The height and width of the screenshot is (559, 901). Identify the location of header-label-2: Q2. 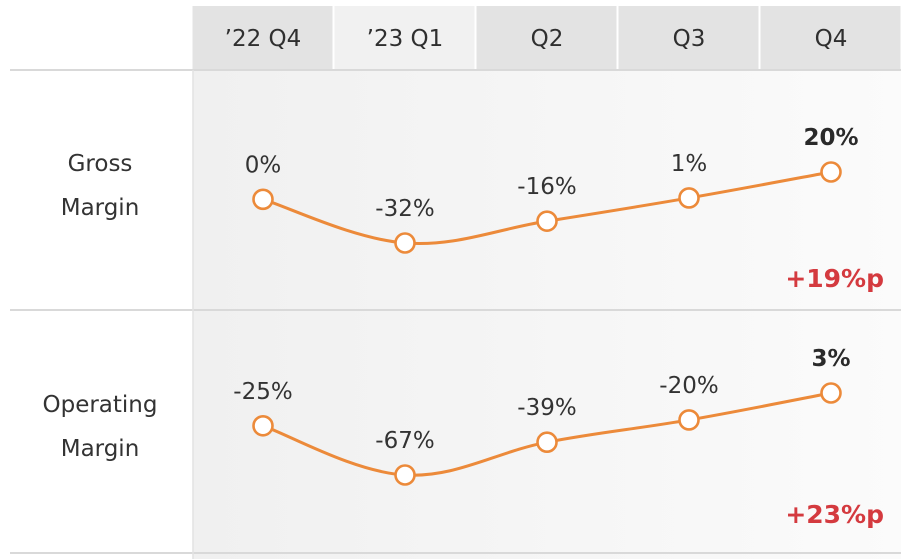
(547, 39).